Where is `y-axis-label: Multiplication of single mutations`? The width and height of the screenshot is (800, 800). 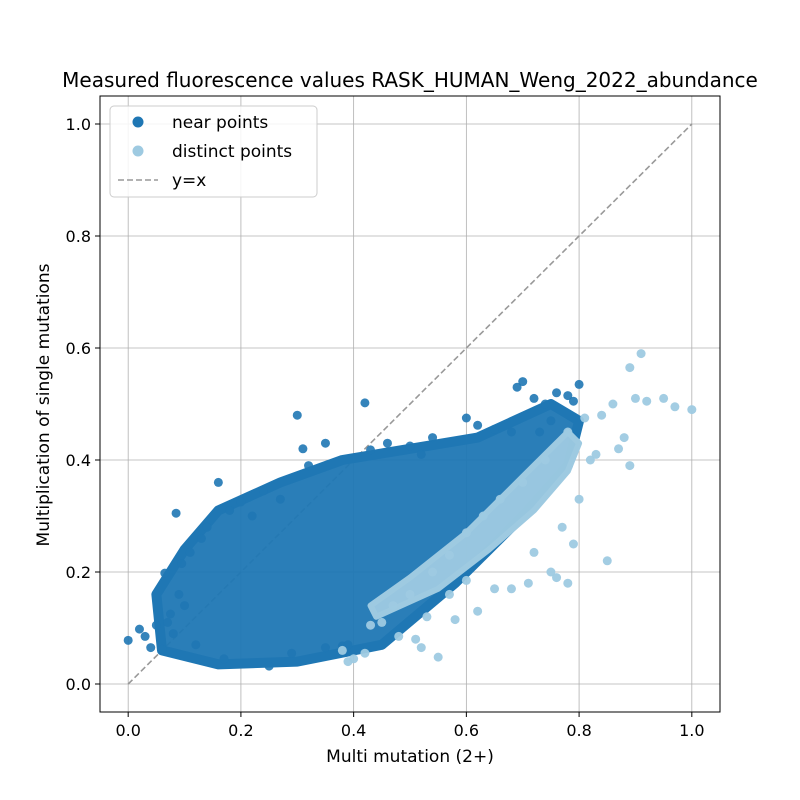
y-axis-label: Multiplication of single mutations is located at coordinates (44, 404).